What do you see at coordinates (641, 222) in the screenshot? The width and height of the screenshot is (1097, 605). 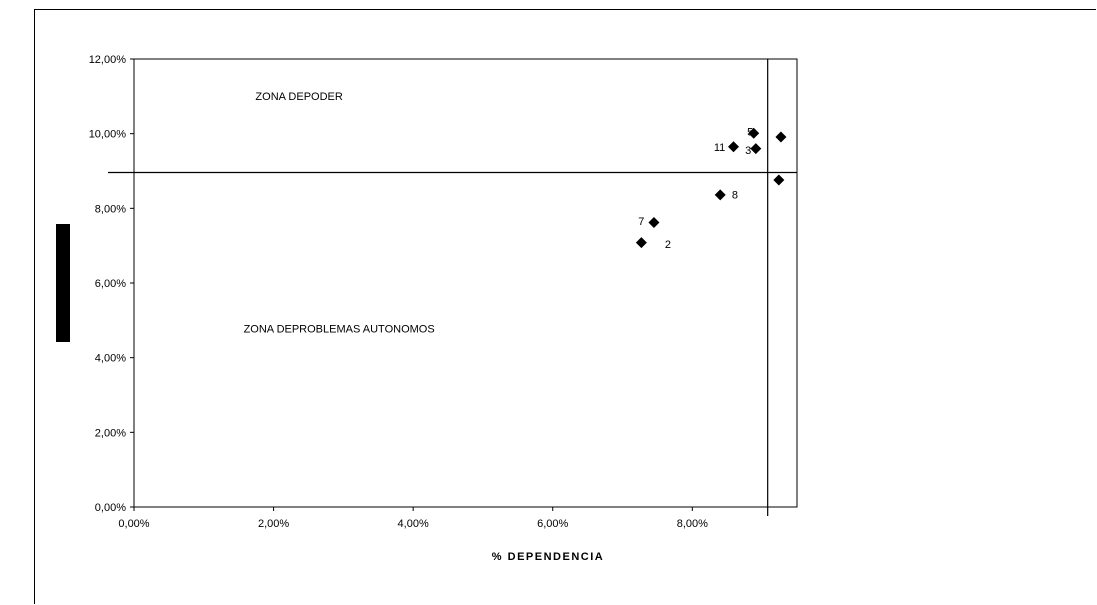 I see `data-point-label: 7` at bounding box center [641, 222].